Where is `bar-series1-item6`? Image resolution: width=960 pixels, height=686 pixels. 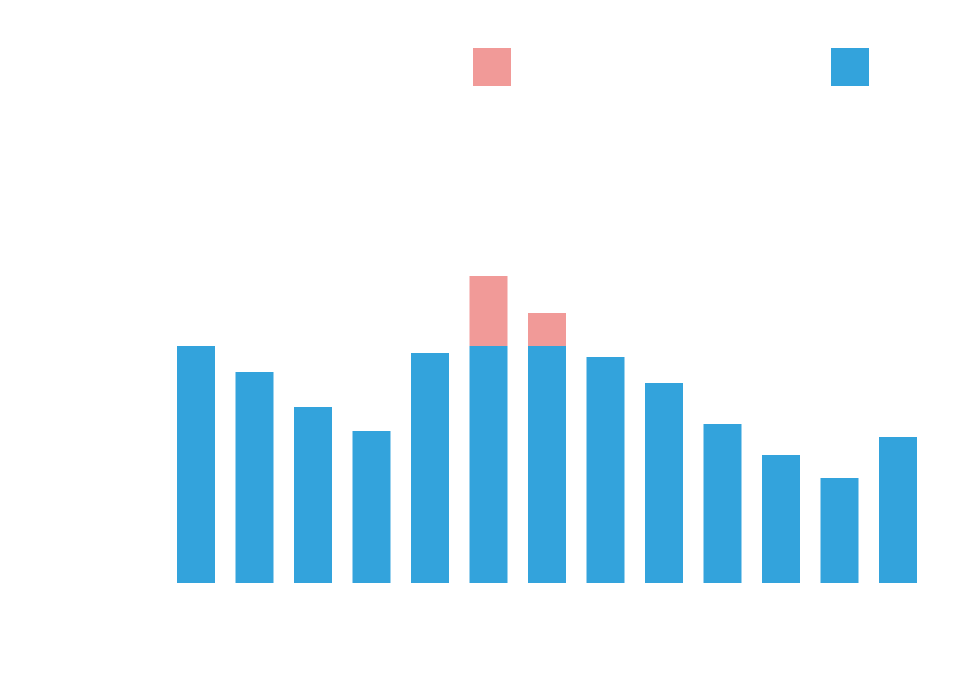
bar-series1-item6 is located at coordinates (488, 464).